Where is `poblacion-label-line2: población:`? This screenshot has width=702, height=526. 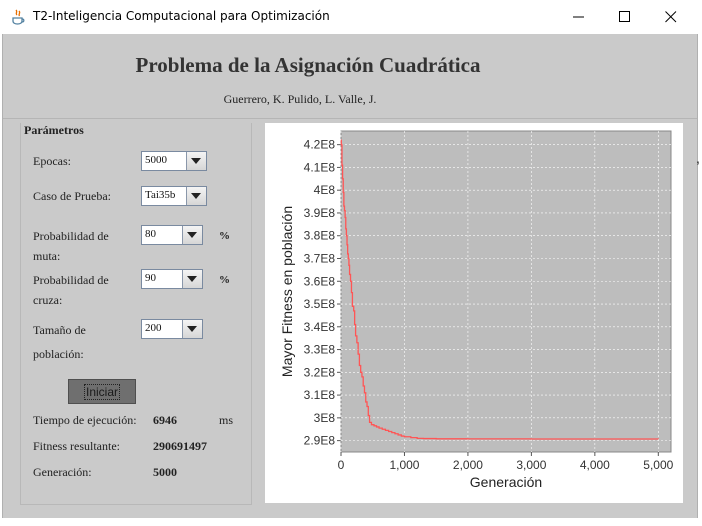 poblacion-label-line2: población: is located at coordinates (58, 354).